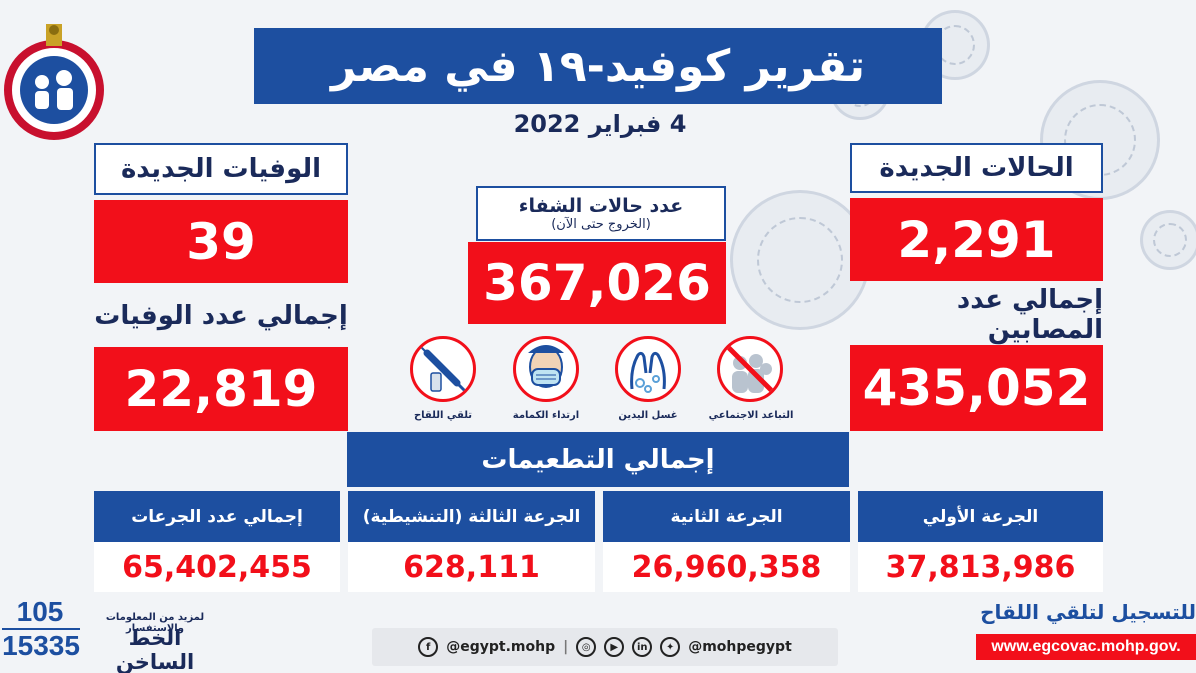 The height and width of the screenshot is (673, 1196). What do you see at coordinates (54, 80) in the screenshot?
I see `ministry-logo` at bounding box center [54, 80].